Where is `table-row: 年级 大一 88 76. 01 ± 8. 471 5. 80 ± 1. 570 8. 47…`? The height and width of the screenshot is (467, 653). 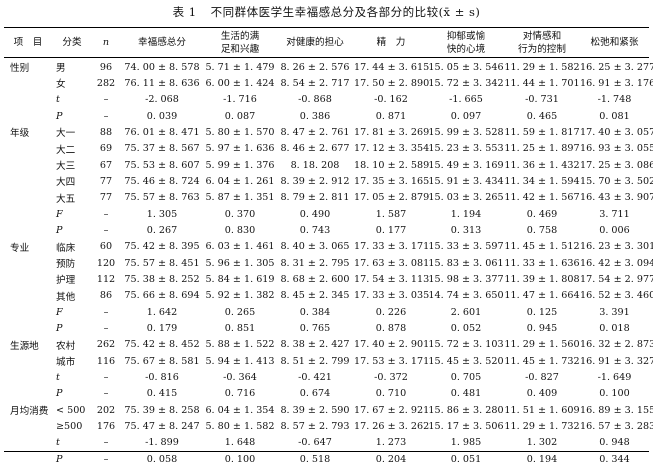
table-row: 年级 大一 88 76. 01 ± 8. 471 5. 80 ± 1. 570 8. 47… is located at coordinates (328, 132).